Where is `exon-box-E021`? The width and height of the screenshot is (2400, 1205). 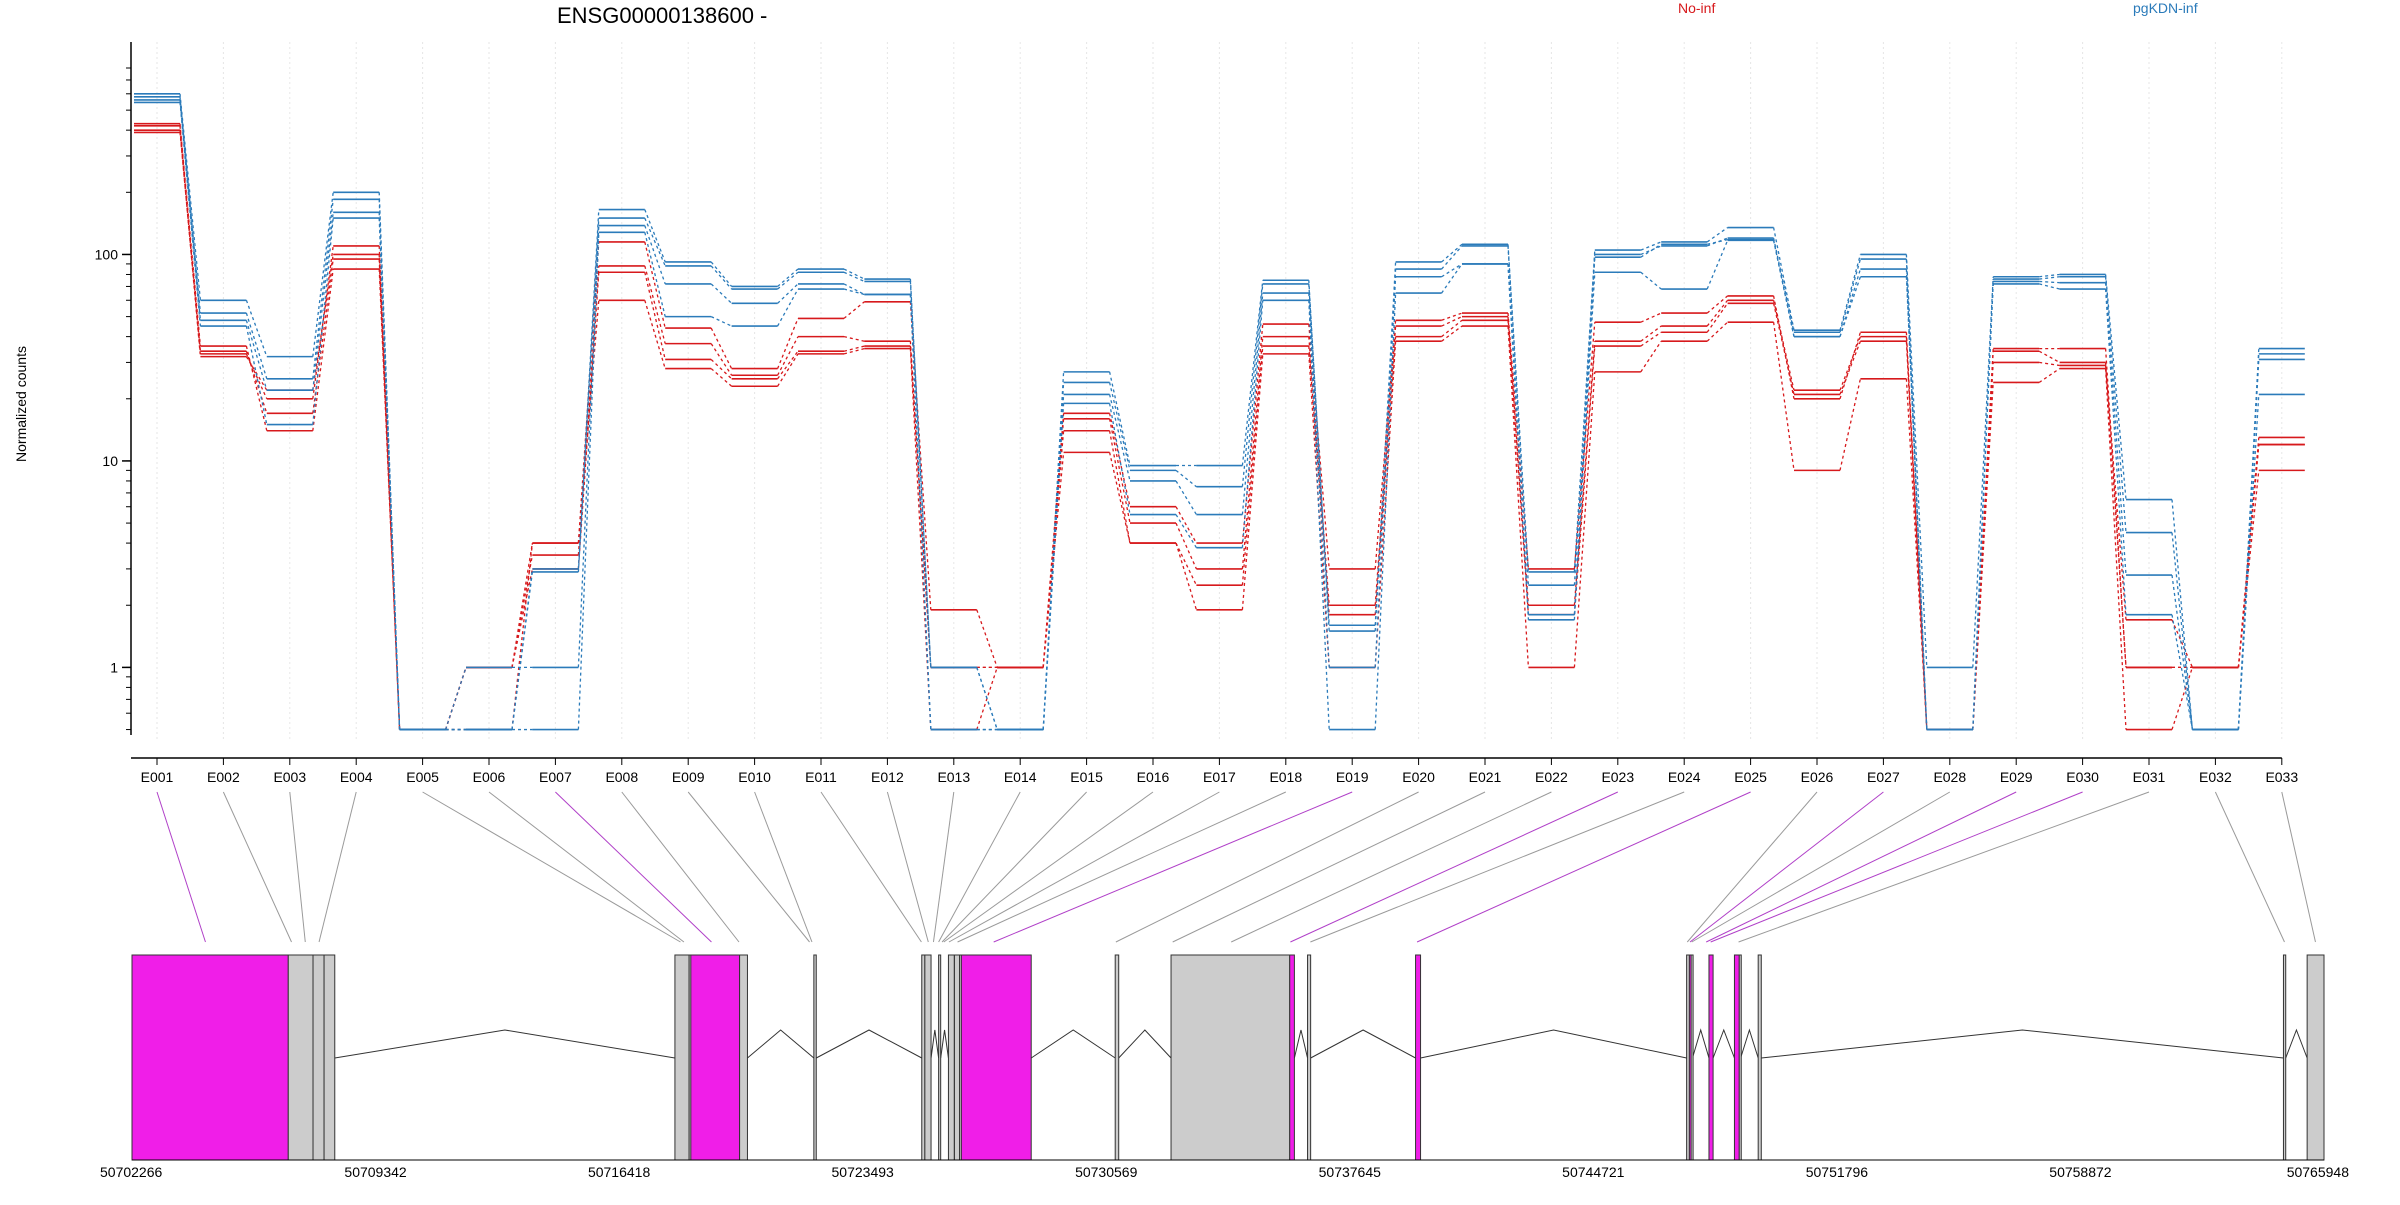
exon-box-E021 is located at coordinates (1418, 1057).